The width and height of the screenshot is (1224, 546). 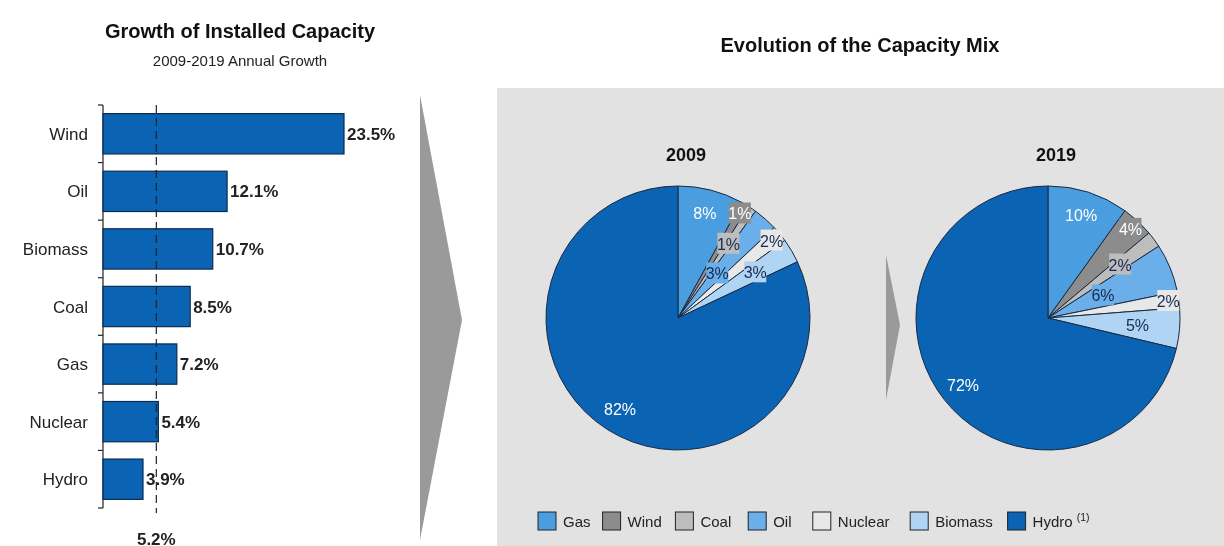 What do you see at coordinates (964, 521) in the screenshot?
I see `legend-label: Biomass` at bounding box center [964, 521].